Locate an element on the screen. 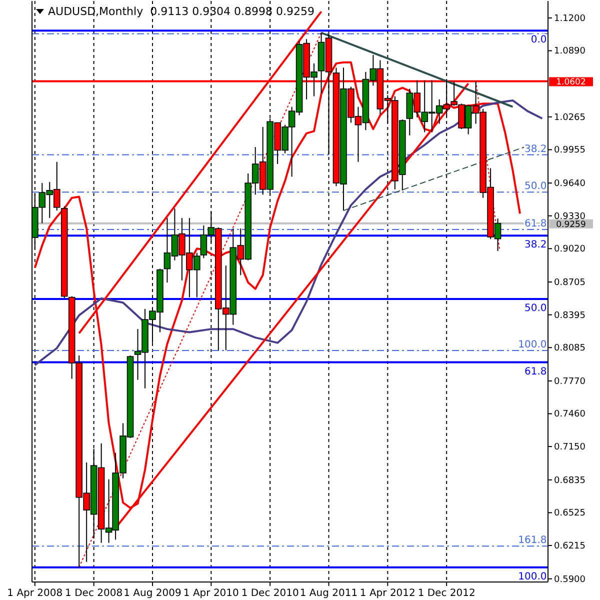  y-tick-label: 0.9955 is located at coordinates (570, 151).